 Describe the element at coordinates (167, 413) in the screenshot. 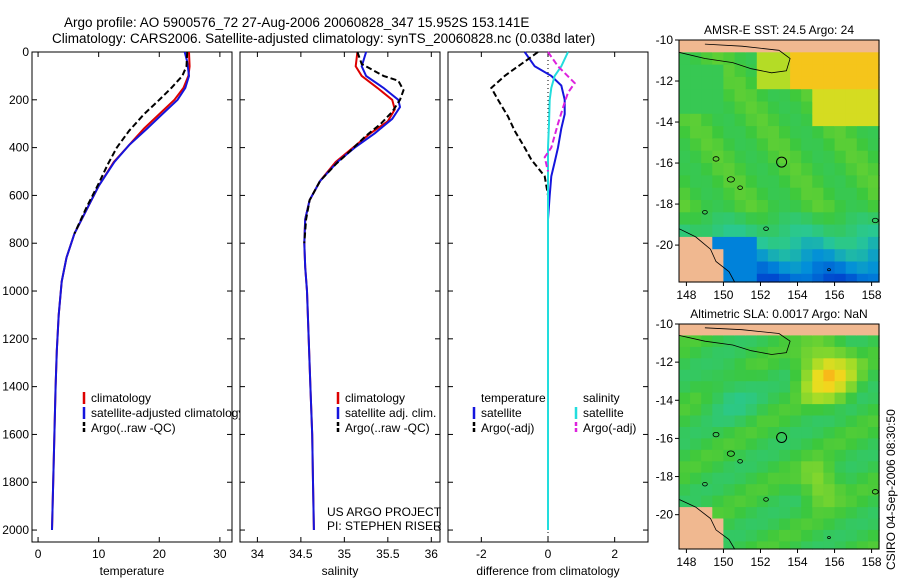

I see `temperature-legend-label: satellite-adjusted climatology` at that location.